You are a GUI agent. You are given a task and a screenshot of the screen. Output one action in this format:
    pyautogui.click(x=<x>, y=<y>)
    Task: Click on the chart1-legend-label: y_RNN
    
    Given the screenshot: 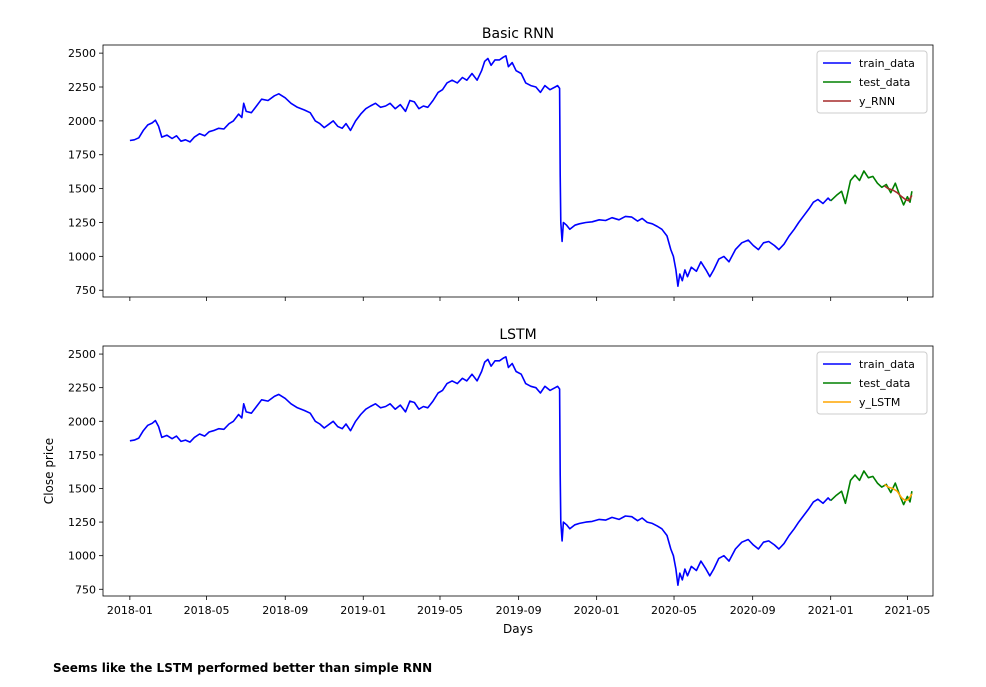 What is the action you would take?
    pyautogui.click(x=877, y=101)
    